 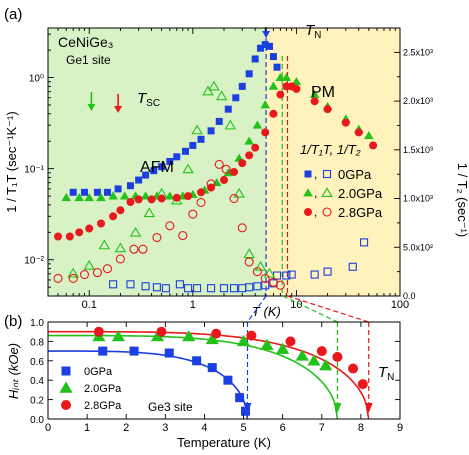 I want to click on panel-a-legend: , 0GPa, 2.0GPa, 2.8GPa, so click(x=343, y=193).